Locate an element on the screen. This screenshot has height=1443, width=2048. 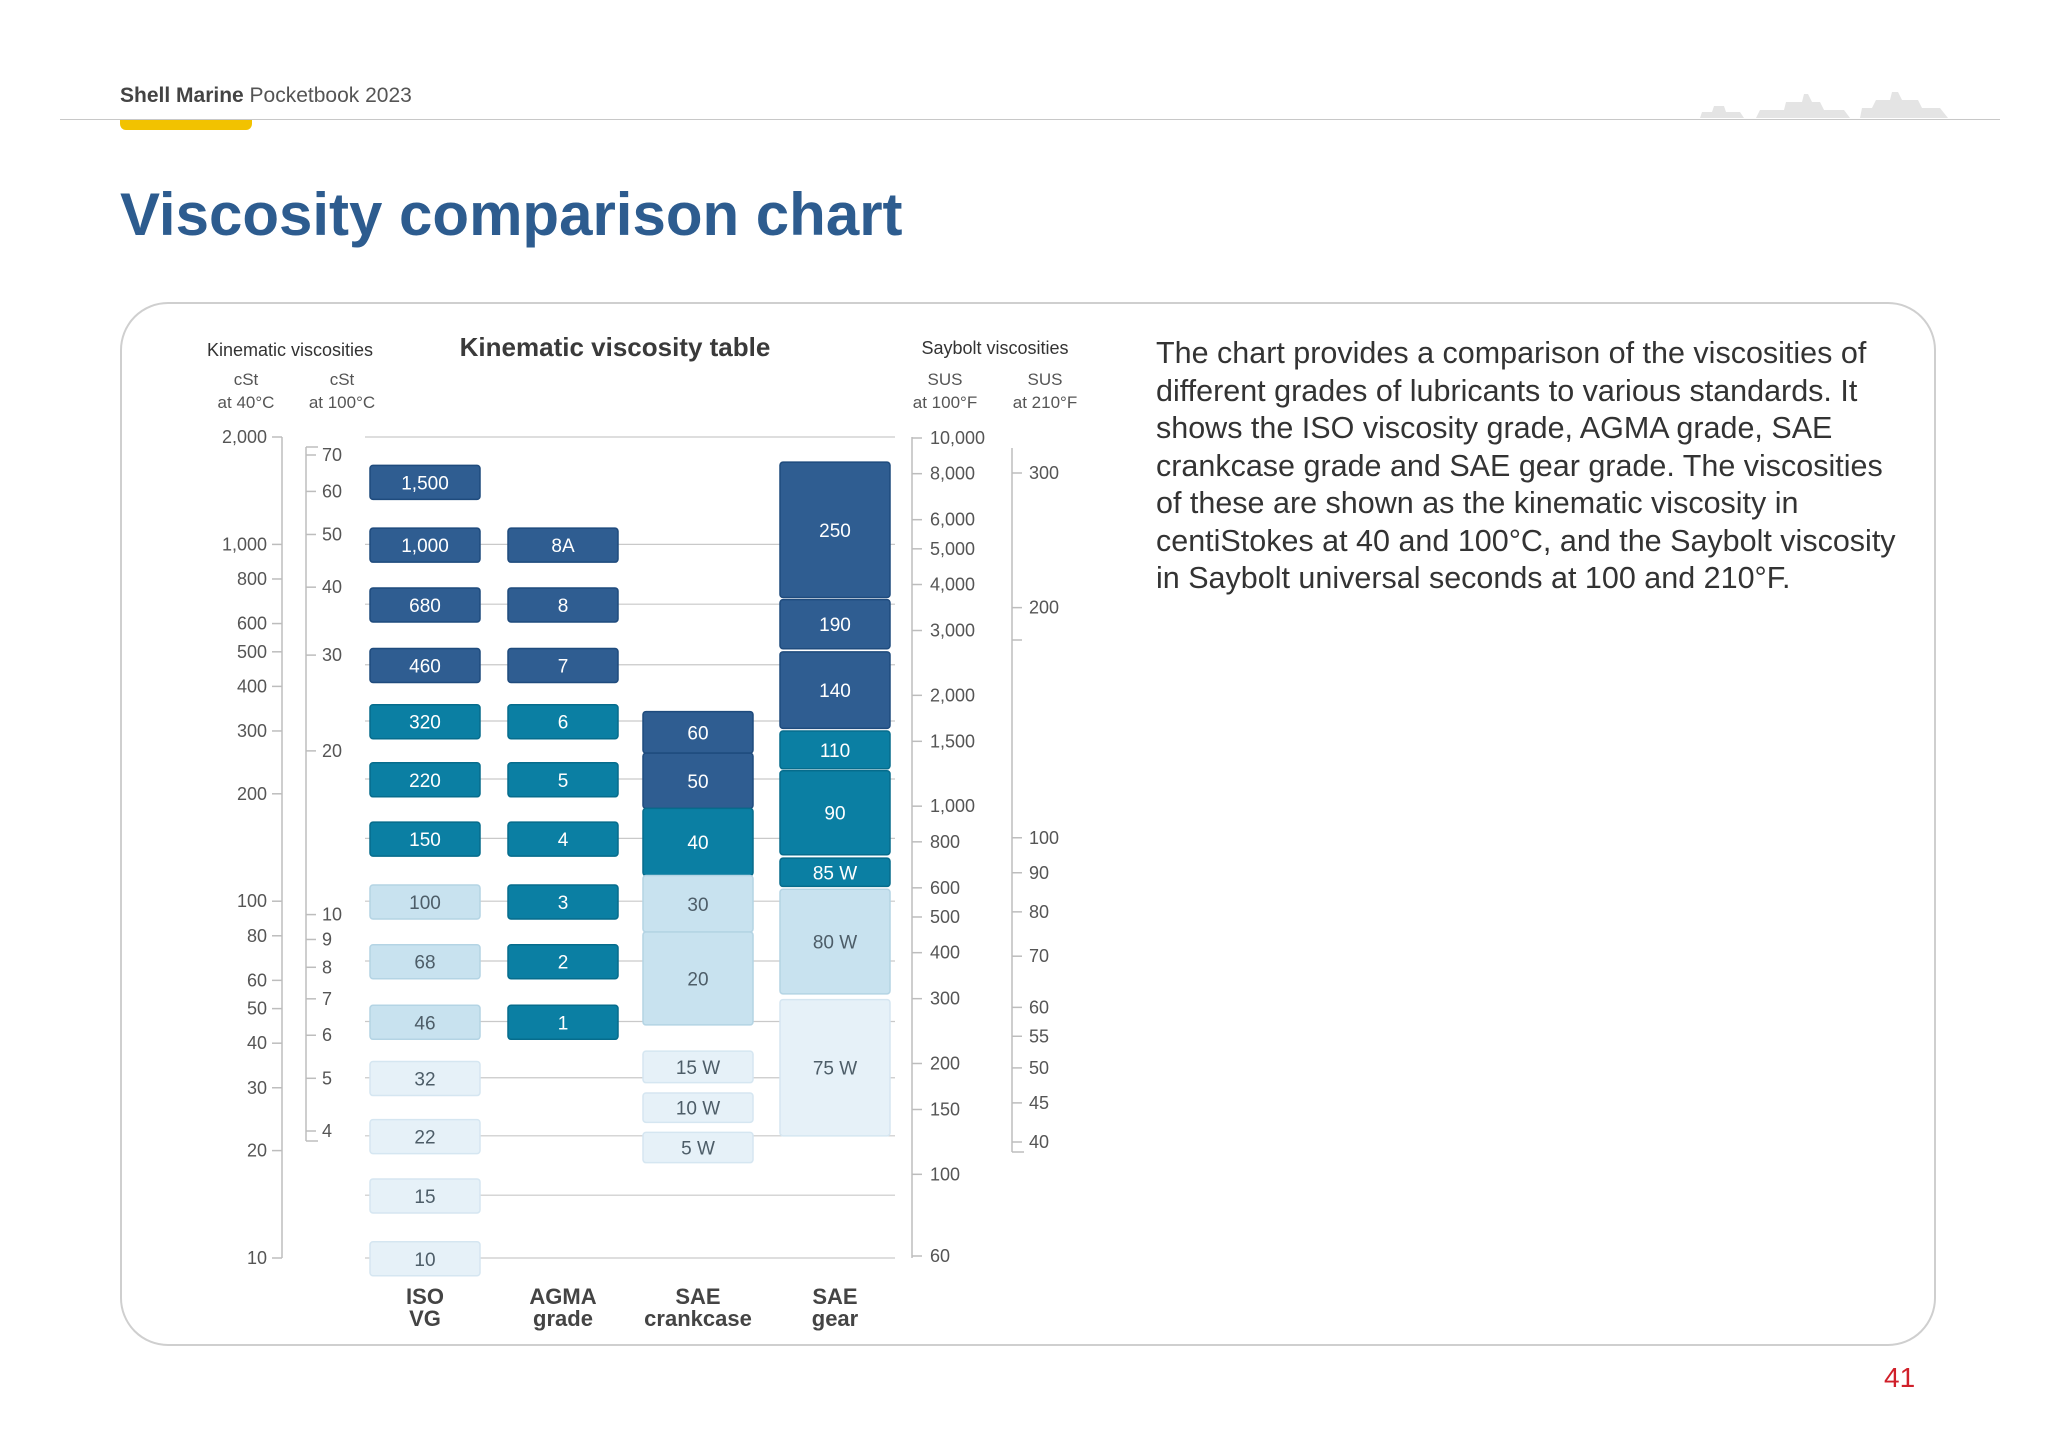
cst40-unit: cSt is located at coordinates (246, 379).